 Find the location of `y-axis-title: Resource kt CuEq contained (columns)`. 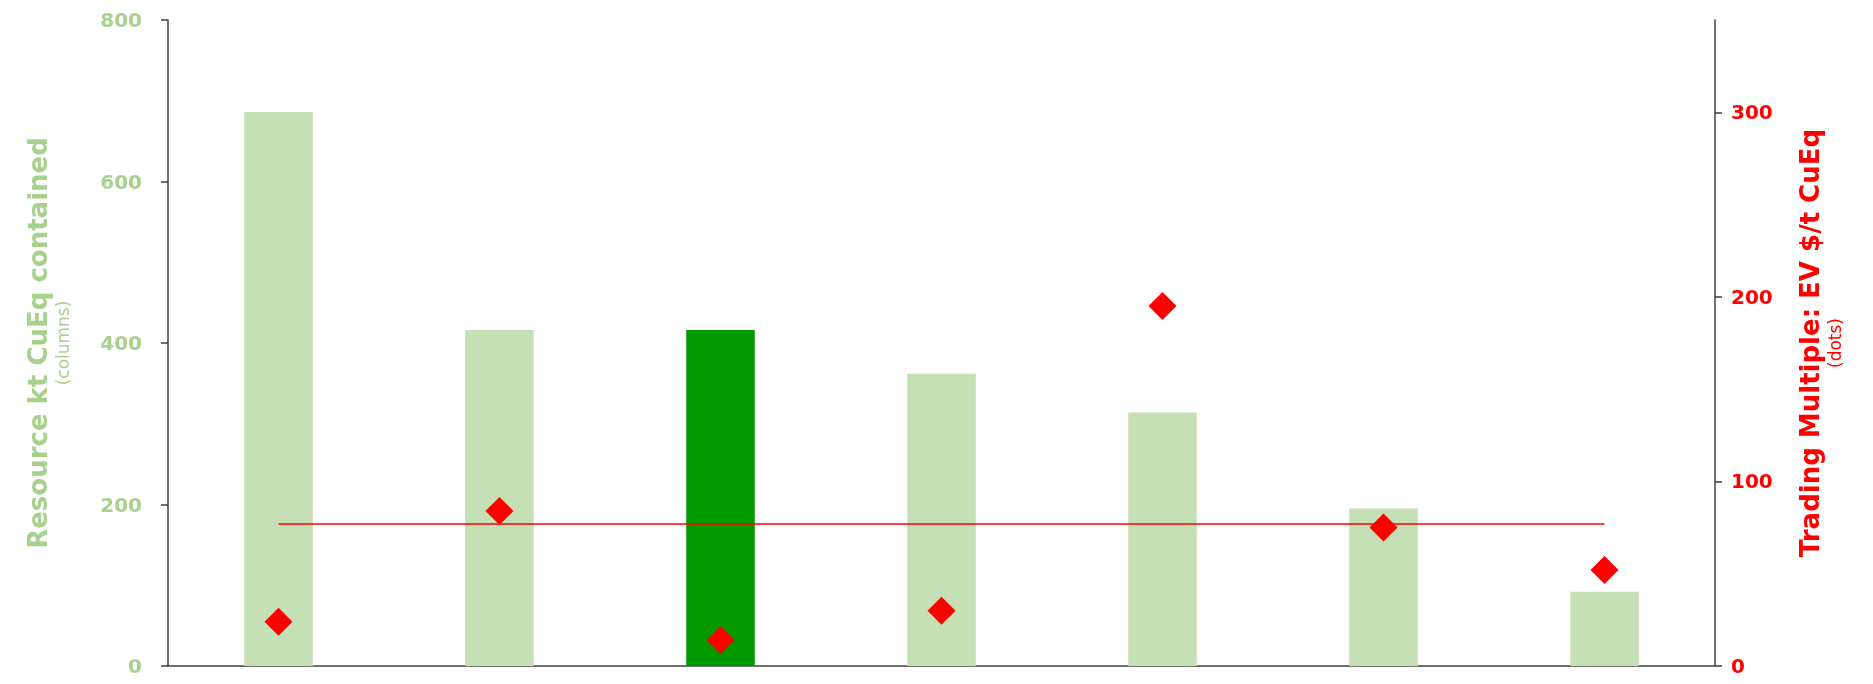

y-axis-title: Resource kt CuEq contained (columns) is located at coordinates (48, 343).